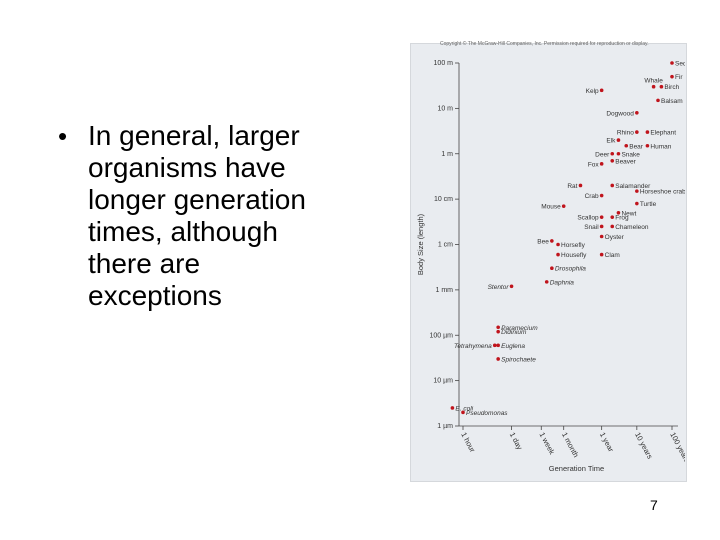  Describe the element at coordinates (570, 445) in the screenshot. I see `x-tick-label: 1 month` at that location.